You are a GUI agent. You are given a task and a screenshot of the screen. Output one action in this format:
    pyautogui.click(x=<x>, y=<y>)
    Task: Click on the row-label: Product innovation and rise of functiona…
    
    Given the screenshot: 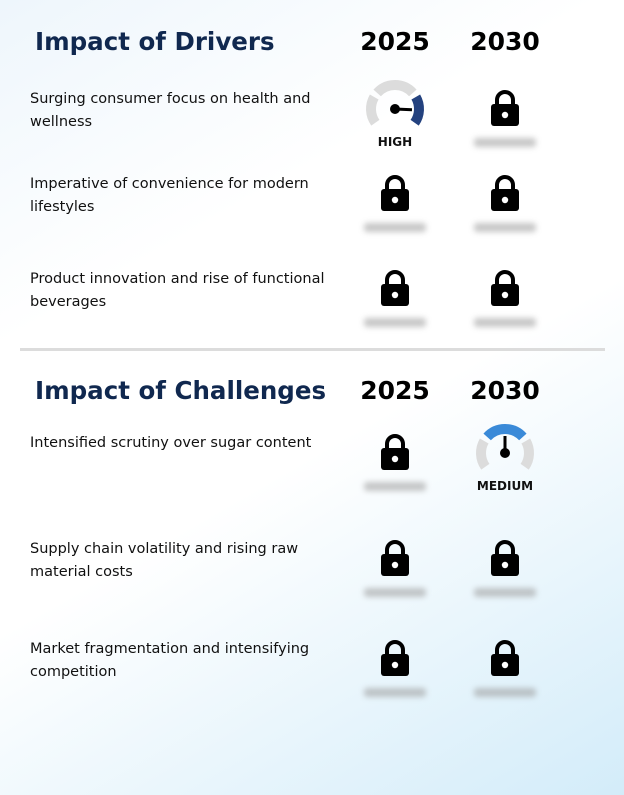 What is the action you would take?
    pyautogui.click(x=177, y=290)
    